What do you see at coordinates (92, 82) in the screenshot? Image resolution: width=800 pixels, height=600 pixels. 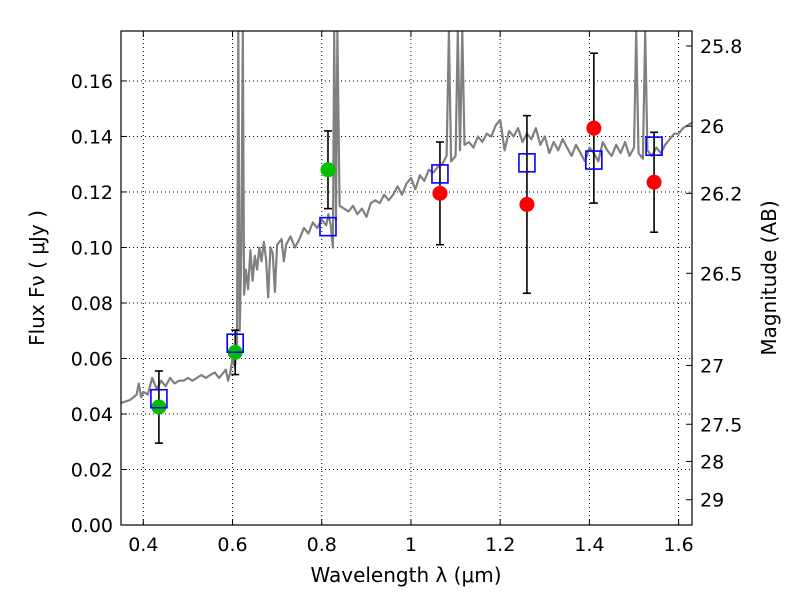 I see `y-tick-label: 0.16` at bounding box center [92, 82].